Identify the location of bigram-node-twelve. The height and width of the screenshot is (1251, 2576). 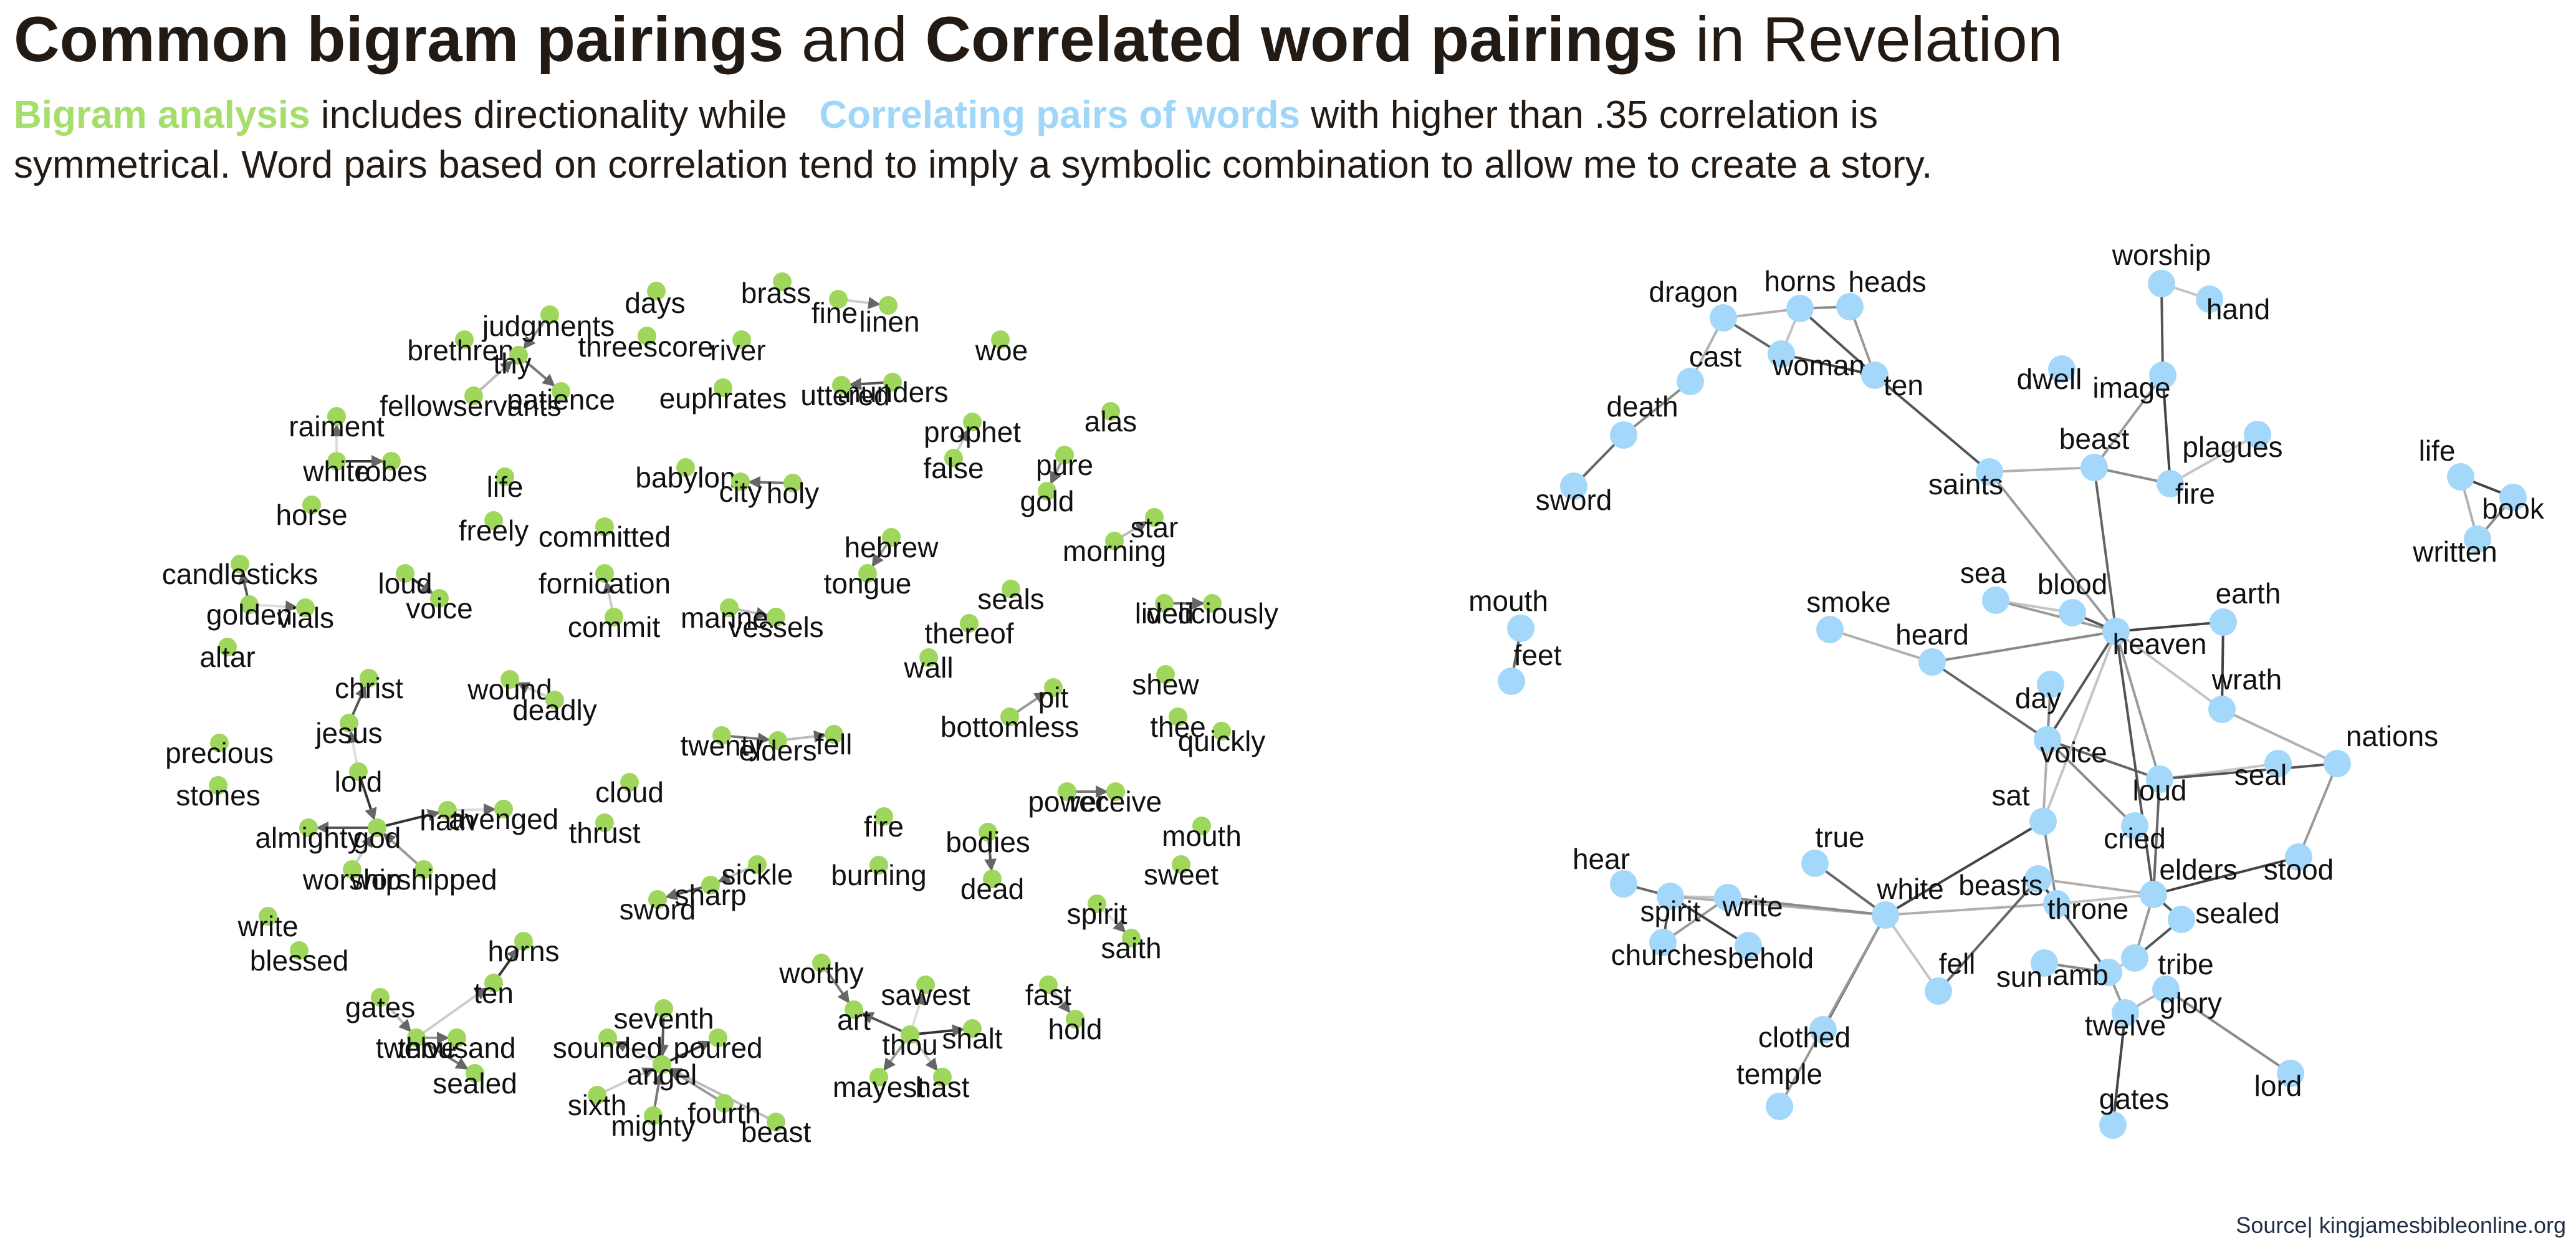
(417, 1037).